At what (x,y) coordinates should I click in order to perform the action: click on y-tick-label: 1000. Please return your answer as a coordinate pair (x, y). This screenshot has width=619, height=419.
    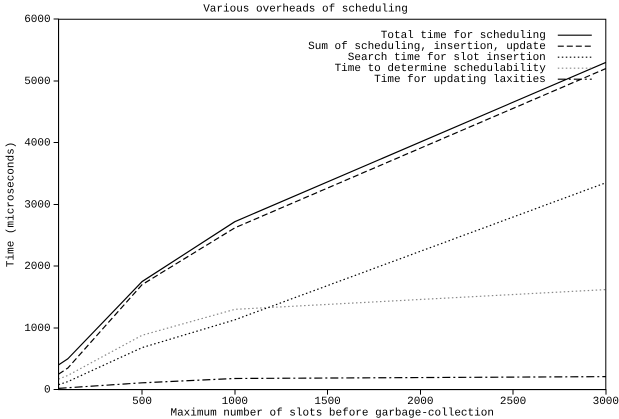
    Looking at the image, I should click on (37, 328).